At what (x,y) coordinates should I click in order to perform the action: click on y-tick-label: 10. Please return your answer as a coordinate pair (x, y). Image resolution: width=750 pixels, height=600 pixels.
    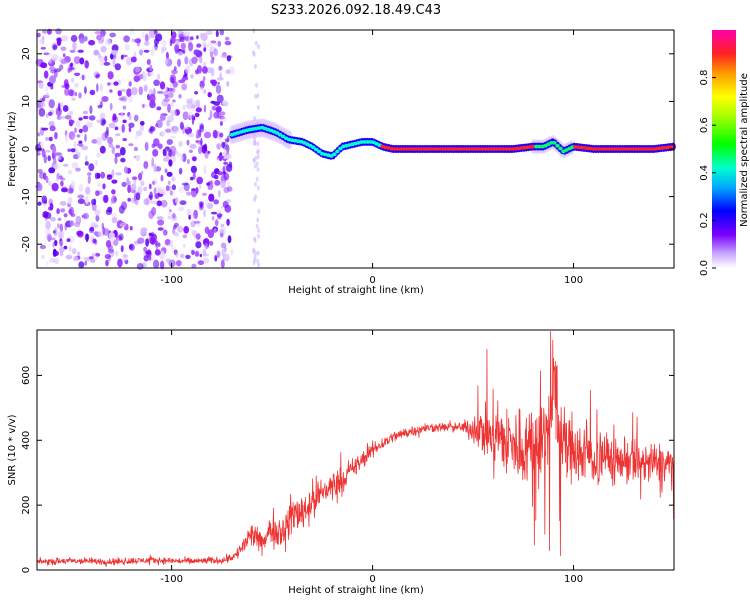
    Looking at the image, I should click on (26, 101).